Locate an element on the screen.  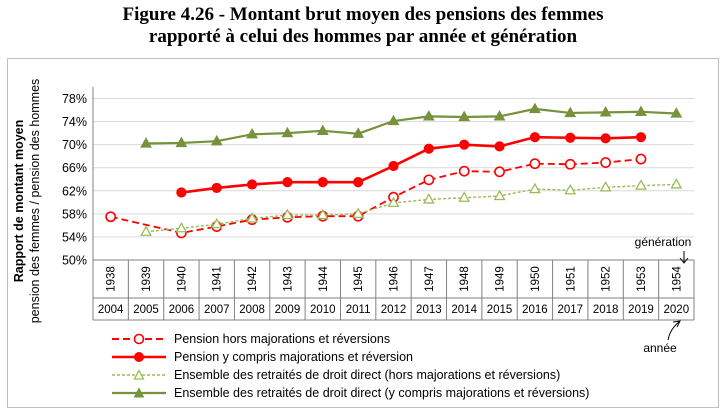
legend-label-1: Pension hors majorations et réversions is located at coordinates (282, 339).